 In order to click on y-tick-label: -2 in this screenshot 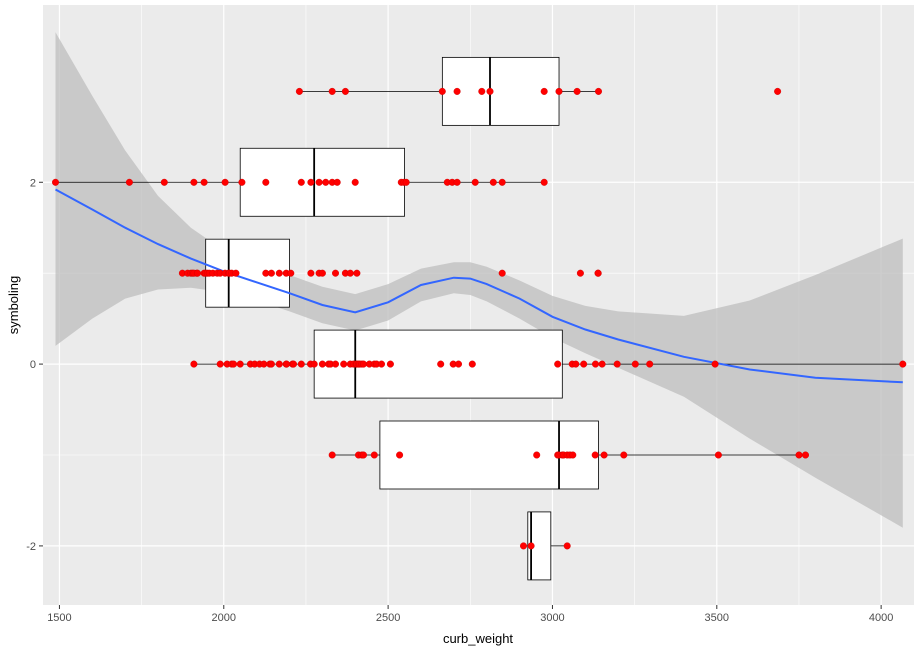, I will do `click(31, 547)`.